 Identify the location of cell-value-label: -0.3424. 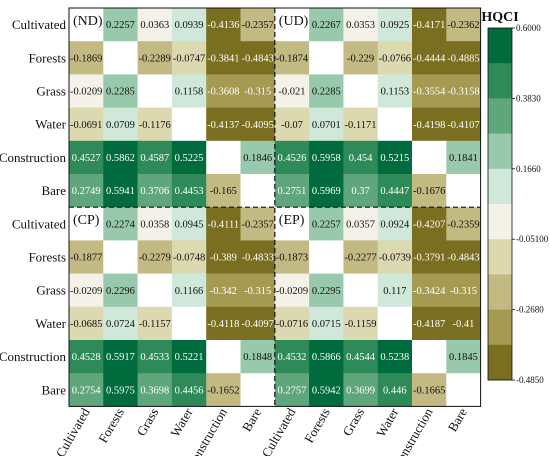
(429, 291).